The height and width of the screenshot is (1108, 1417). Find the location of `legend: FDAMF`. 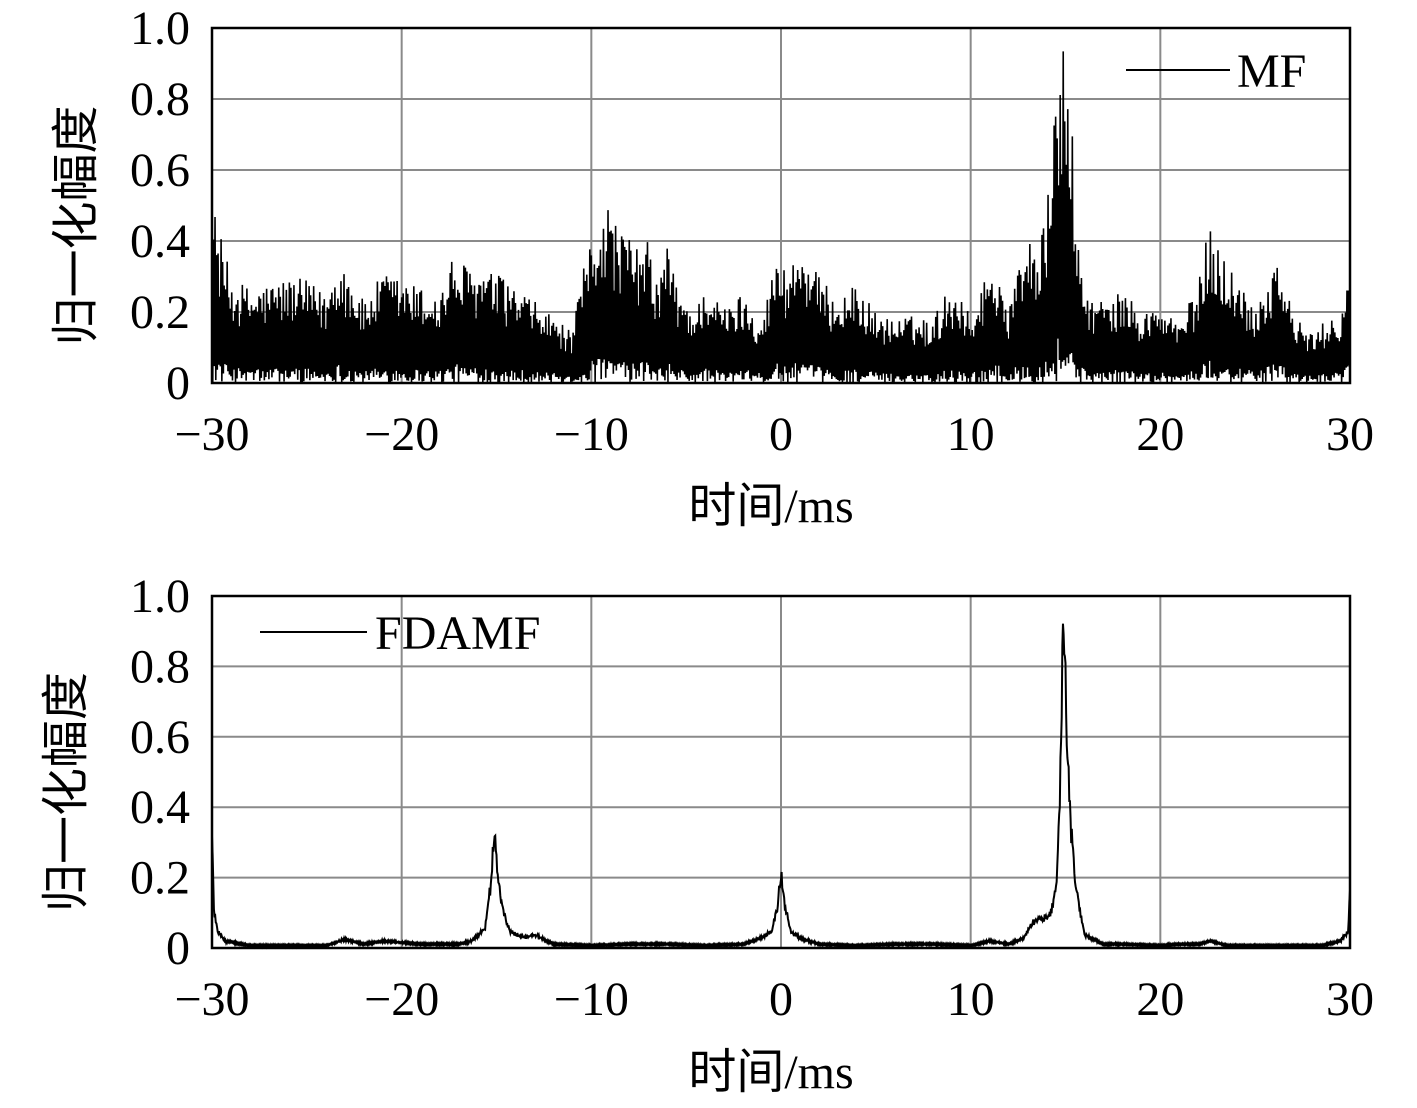

legend: FDAMF is located at coordinates (400, 633).